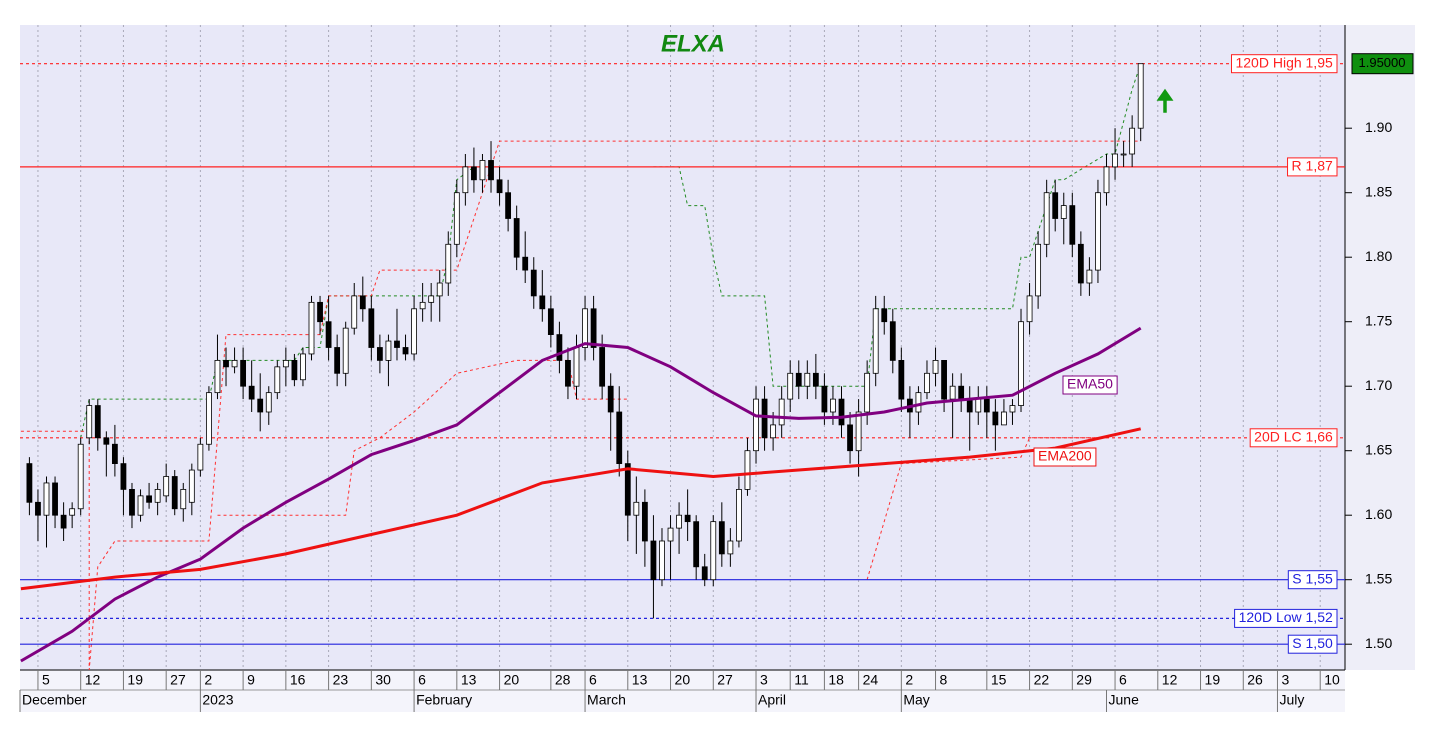  What do you see at coordinates (1378, 578) in the screenshot?
I see `y-tick-label: 1.55` at bounding box center [1378, 578].